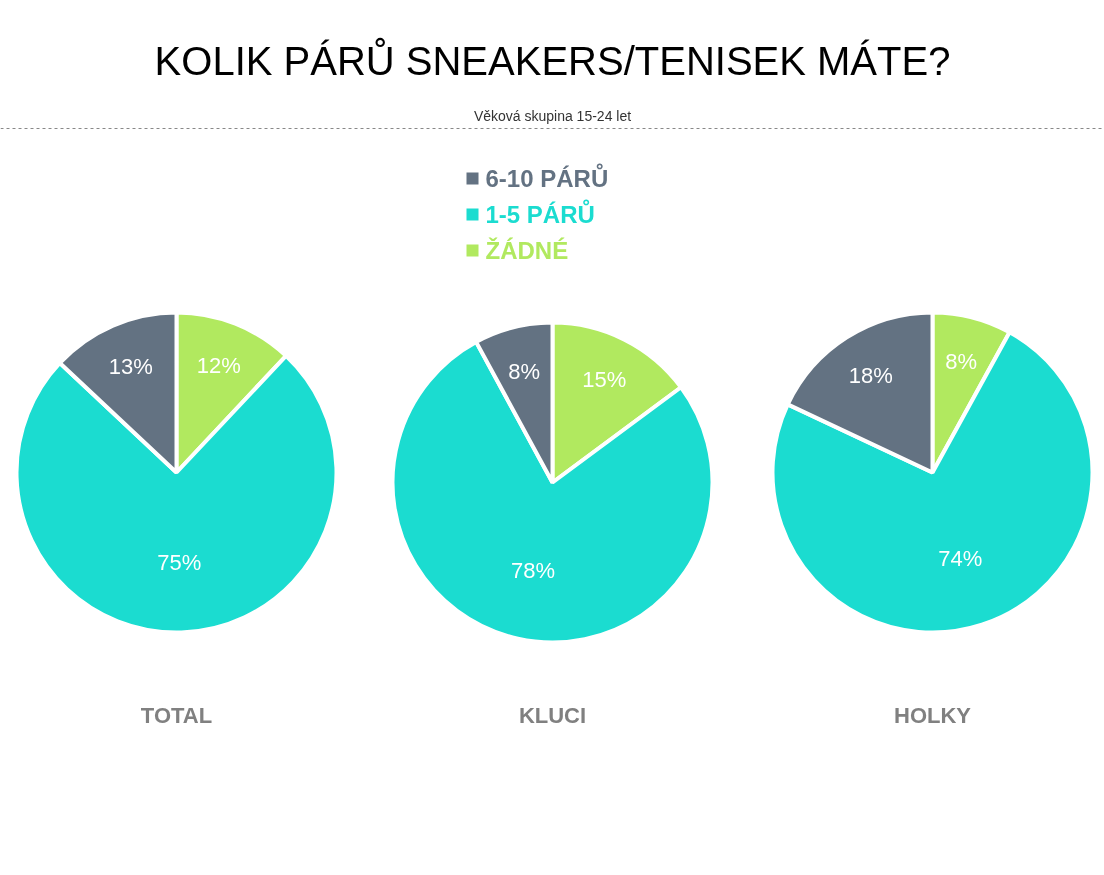 This screenshot has width=1104, height=875. What do you see at coordinates (179, 562) in the screenshot?
I see `data-label: 75%` at bounding box center [179, 562].